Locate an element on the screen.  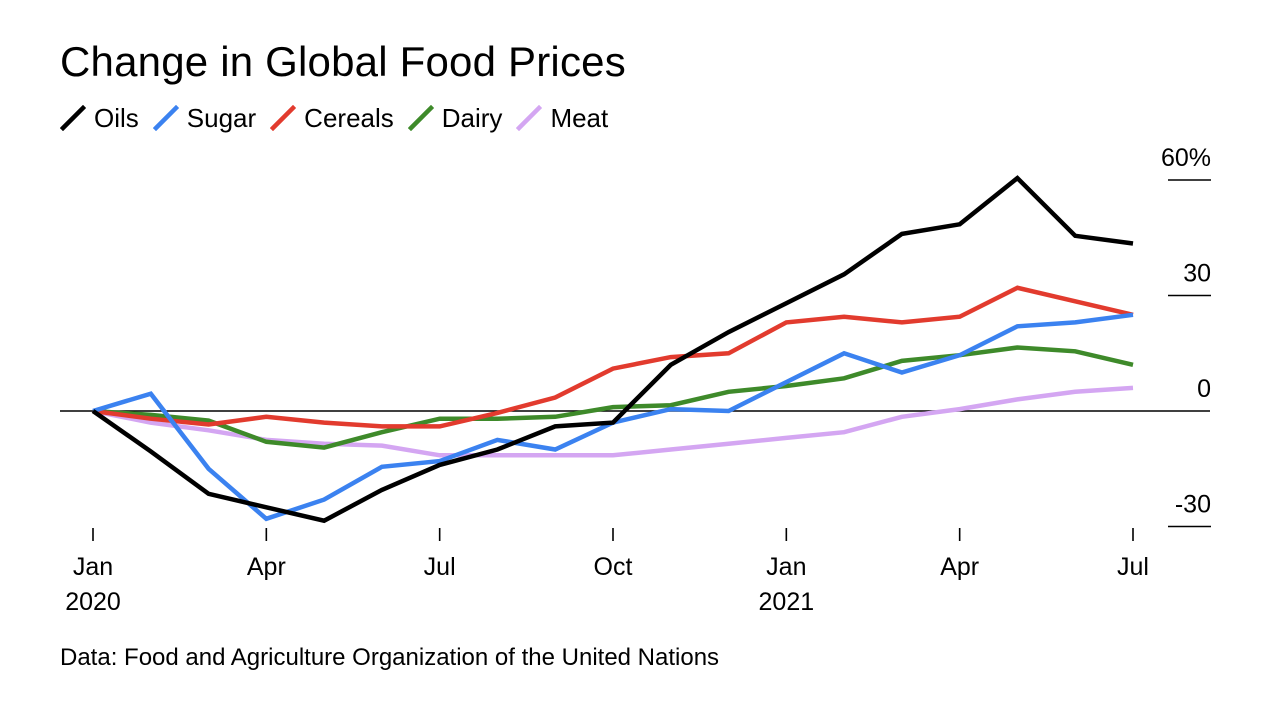
legend-item-cereals: Cereals is located at coordinates (332, 118).